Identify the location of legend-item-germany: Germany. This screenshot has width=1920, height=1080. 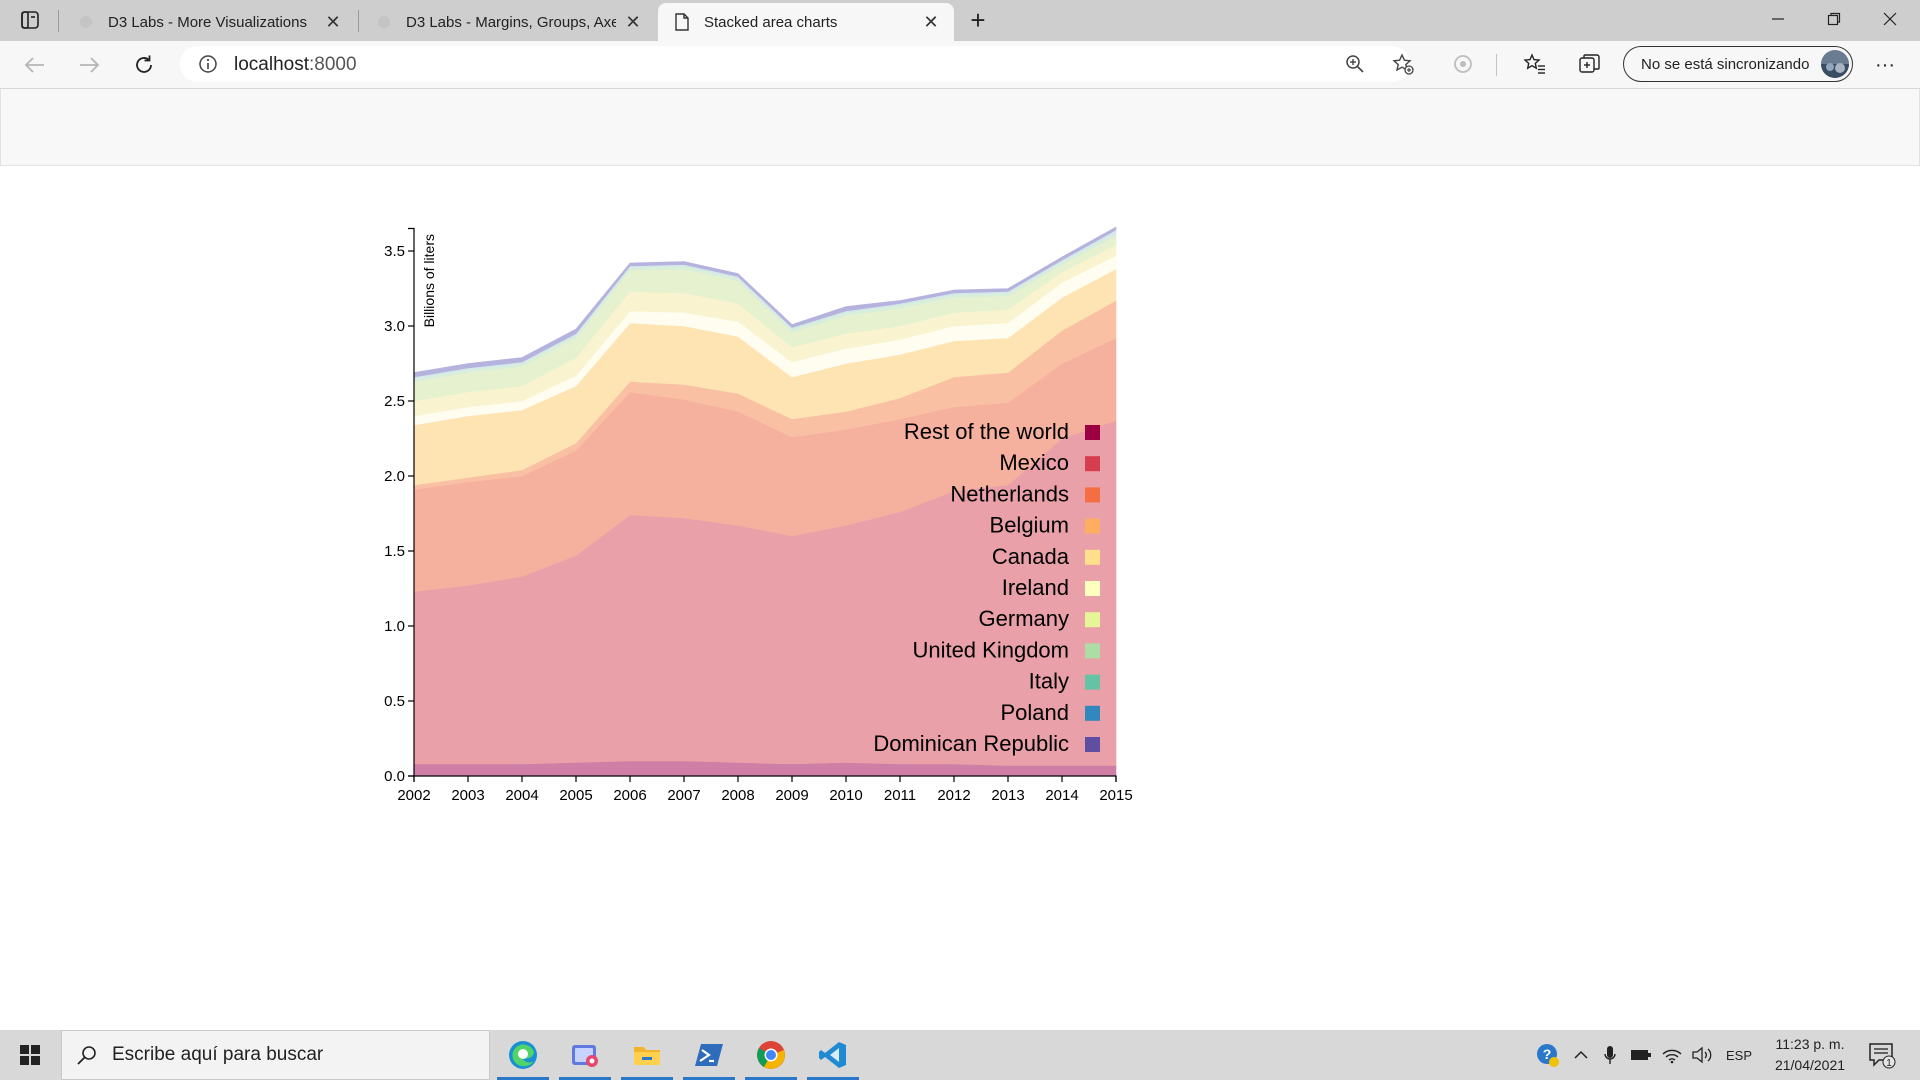
(1039, 618).